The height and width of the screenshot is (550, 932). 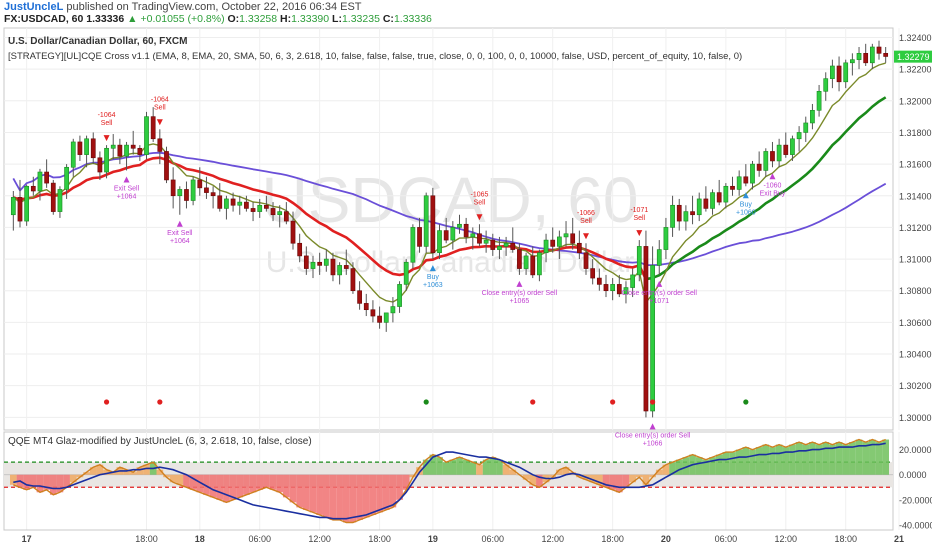 I want to click on signal-sub-label: Exit Buy, so click(x=773, y=193).